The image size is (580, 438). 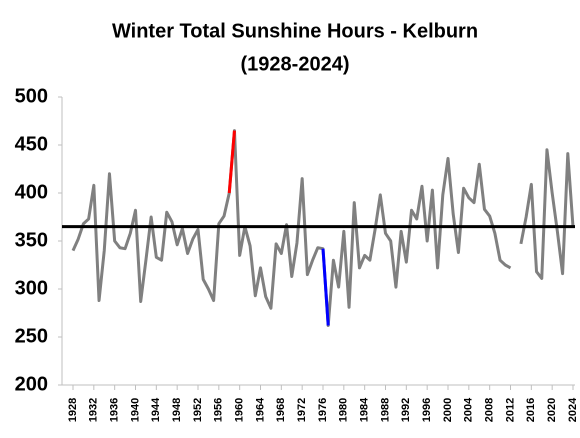 What do you see at coordinates (406, 410) in the screenshot?
I see `x-tick-label: 1992` at bounding box center [406, 410].